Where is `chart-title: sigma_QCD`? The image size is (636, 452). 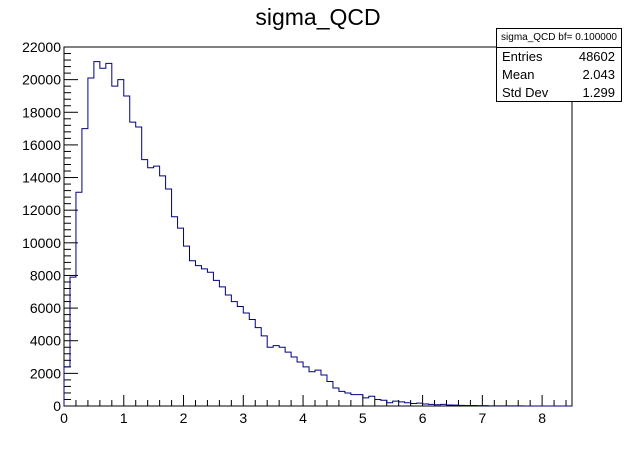 chart-title: sigma_QCD is located at coordinates (318, 17).